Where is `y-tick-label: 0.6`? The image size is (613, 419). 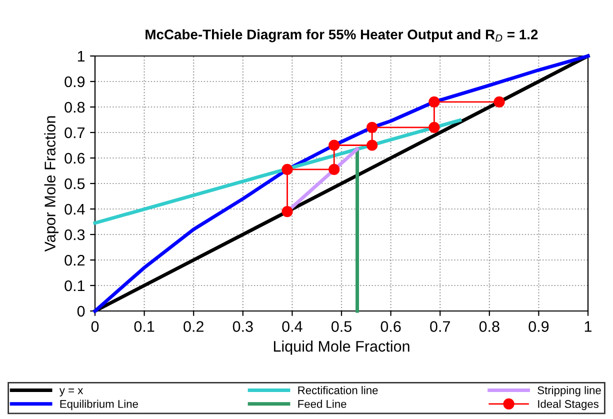
y-tick-label: 0.6 is located at coordinates (74, 158).